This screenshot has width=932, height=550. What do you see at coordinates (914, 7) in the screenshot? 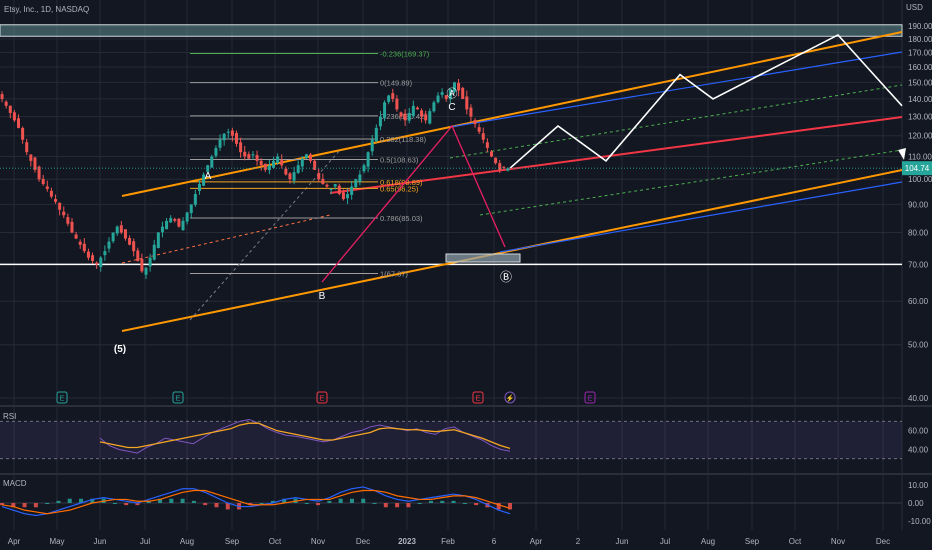
I see `currency-label: USD` at bounding box center [914, 7].